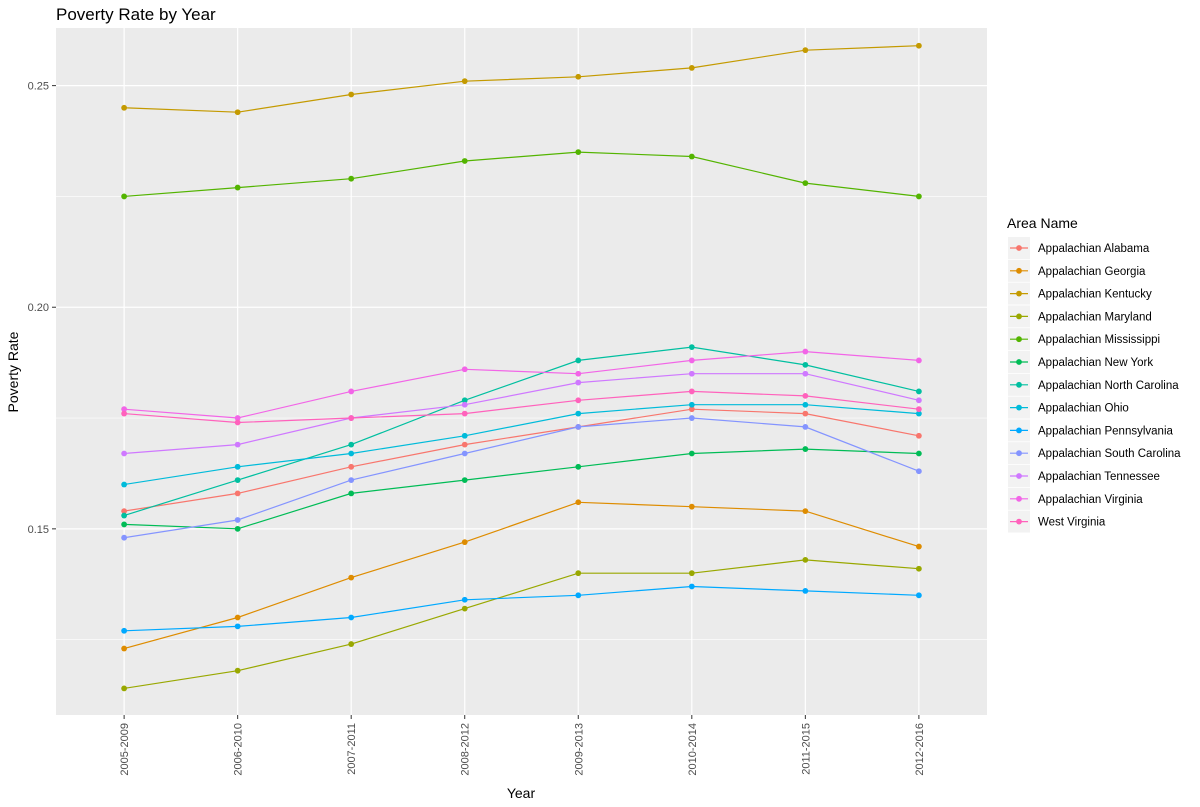 Image resolution: width=1200 pixels, height=807 pixels. Describe the element at coordinates (1084, 339) in the screenshot. I see `legend-item-4: Appalachian Mississippi` at that location.